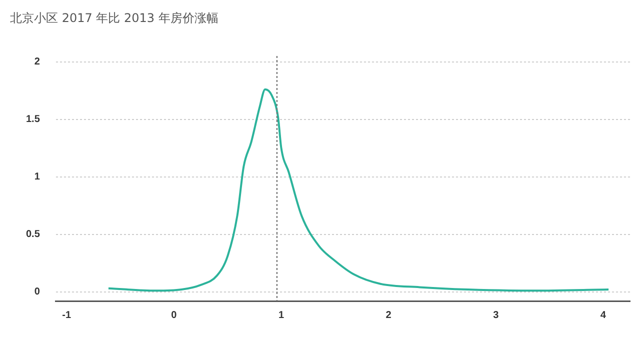 The height and width of the screenshot is (353, 640). I want to click on x-tick-label: 0, so click(174, 315).